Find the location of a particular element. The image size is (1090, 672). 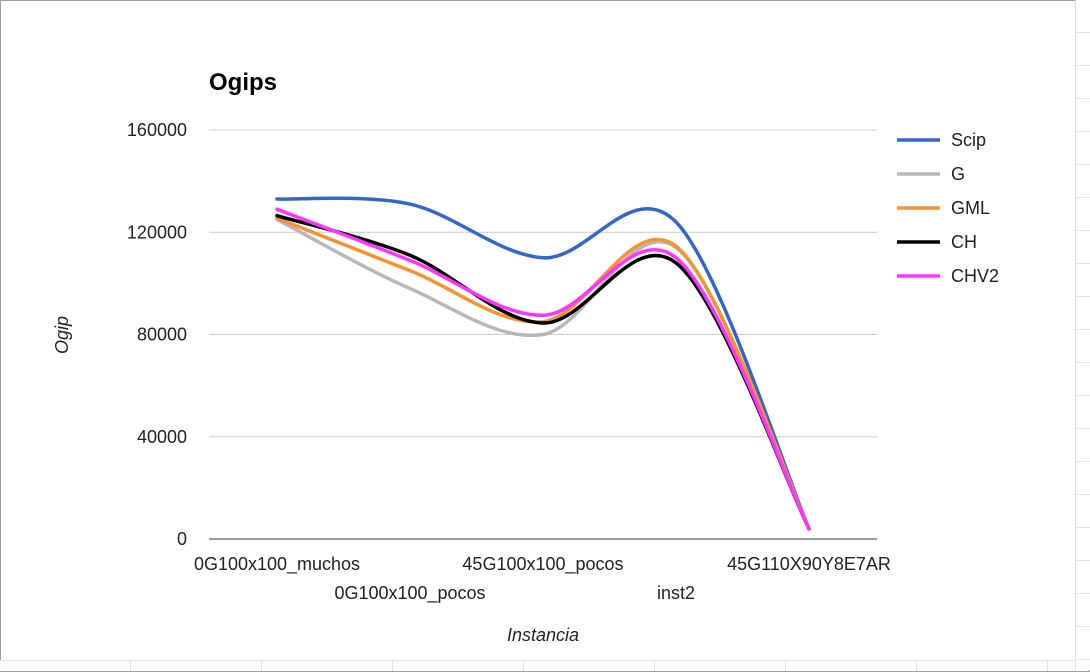

y-tick-label: 120000 is located at coordinates (157, 232).